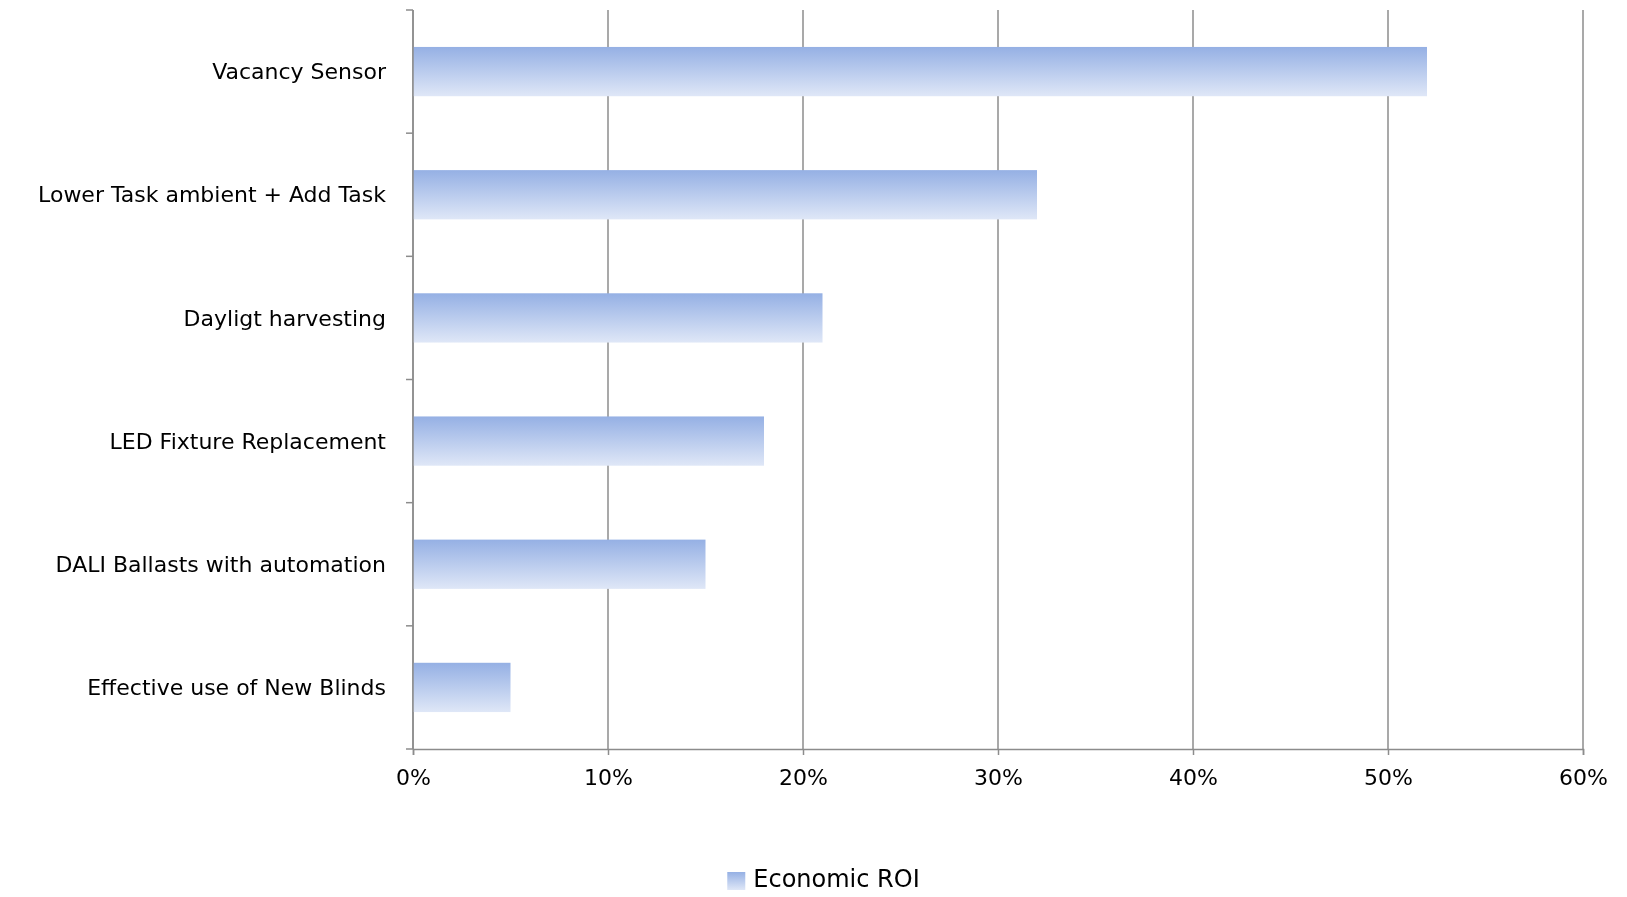  I want to click on y-tick-label: Dayligt harvesting, so click(284, 318).